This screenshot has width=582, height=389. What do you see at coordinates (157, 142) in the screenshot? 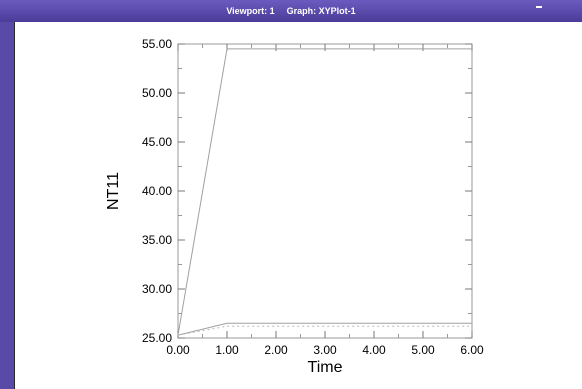
I see `y-tick-label: 45.00` at bounding box center [157, 142].